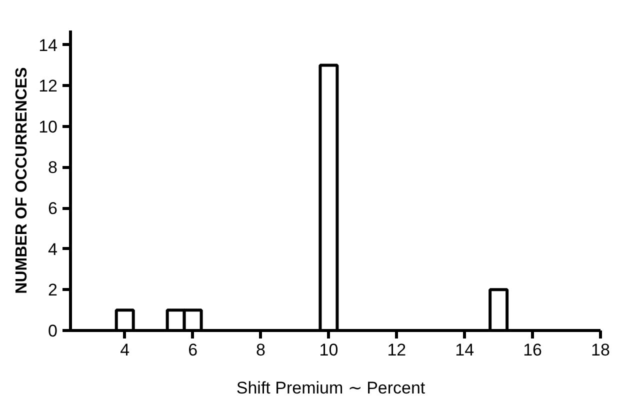  I want to click on x-tick-label: 16, so click(532, 350).